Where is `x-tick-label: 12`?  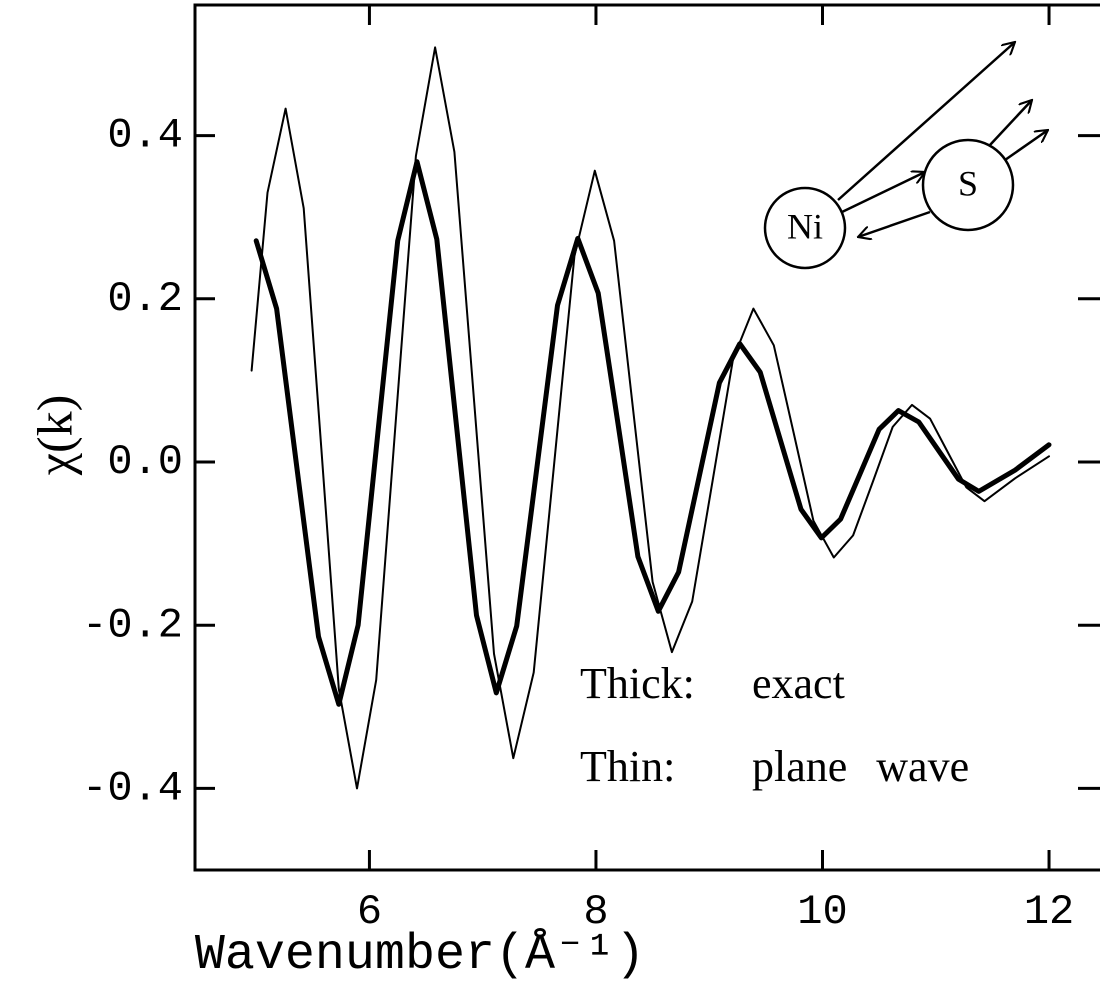 x-tick-label: 12 is located at coordinates (1049, 912).